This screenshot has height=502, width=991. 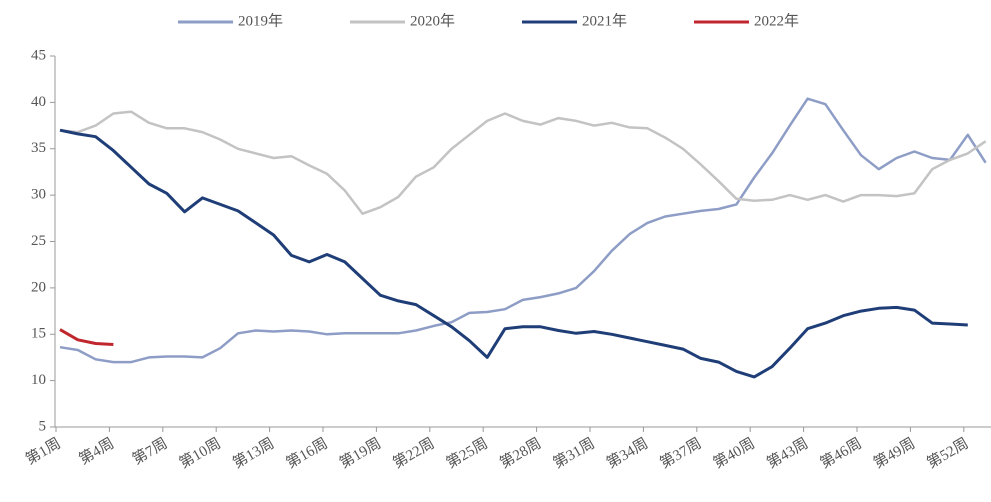 I want to click on x-tick-label: 第37周, so click(x=681, y=453).